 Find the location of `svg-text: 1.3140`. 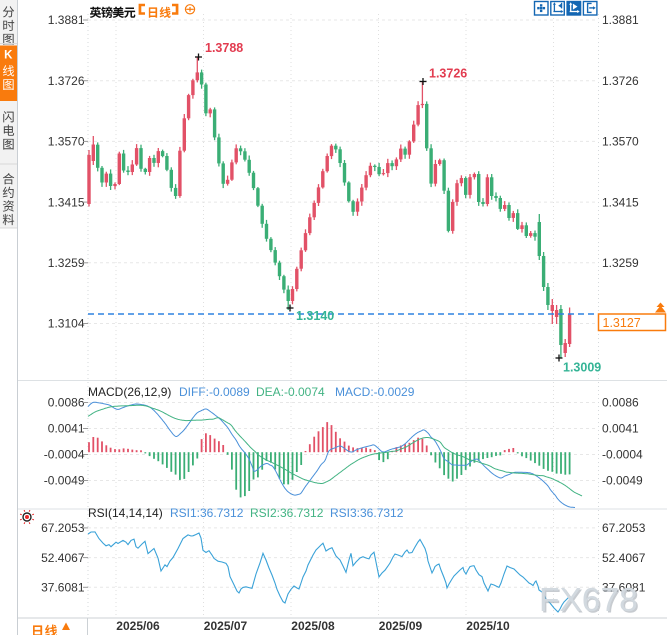

svg-text: 1.3140 is located at coordinates (315, 316).